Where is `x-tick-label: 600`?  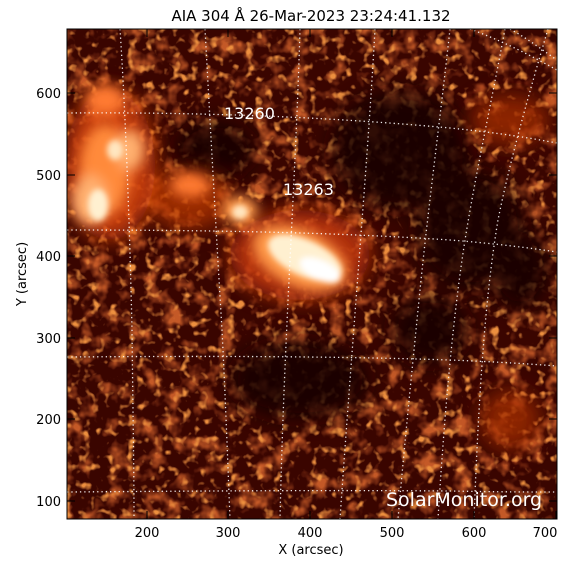
x-tick-label: 600 is located at coordinates (474, 533).